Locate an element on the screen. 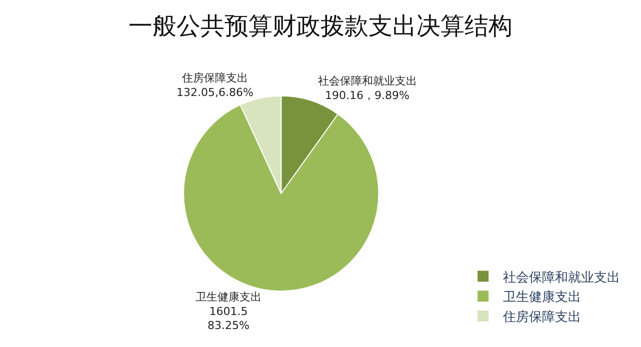 This screenshot has width=641, height=347. data-label: 132.05,6.86% is located at coordinates (215, 92).